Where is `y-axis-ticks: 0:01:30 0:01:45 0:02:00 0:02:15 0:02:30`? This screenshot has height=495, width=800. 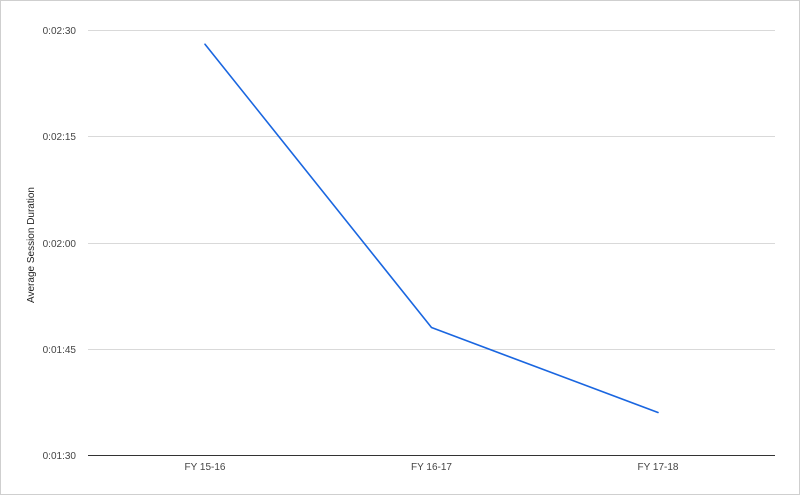 y-axis-ticks: 0:01:30 0:01:45 0:02:00 0:02:15 0:02:30 is located at coordinates (60, 244).